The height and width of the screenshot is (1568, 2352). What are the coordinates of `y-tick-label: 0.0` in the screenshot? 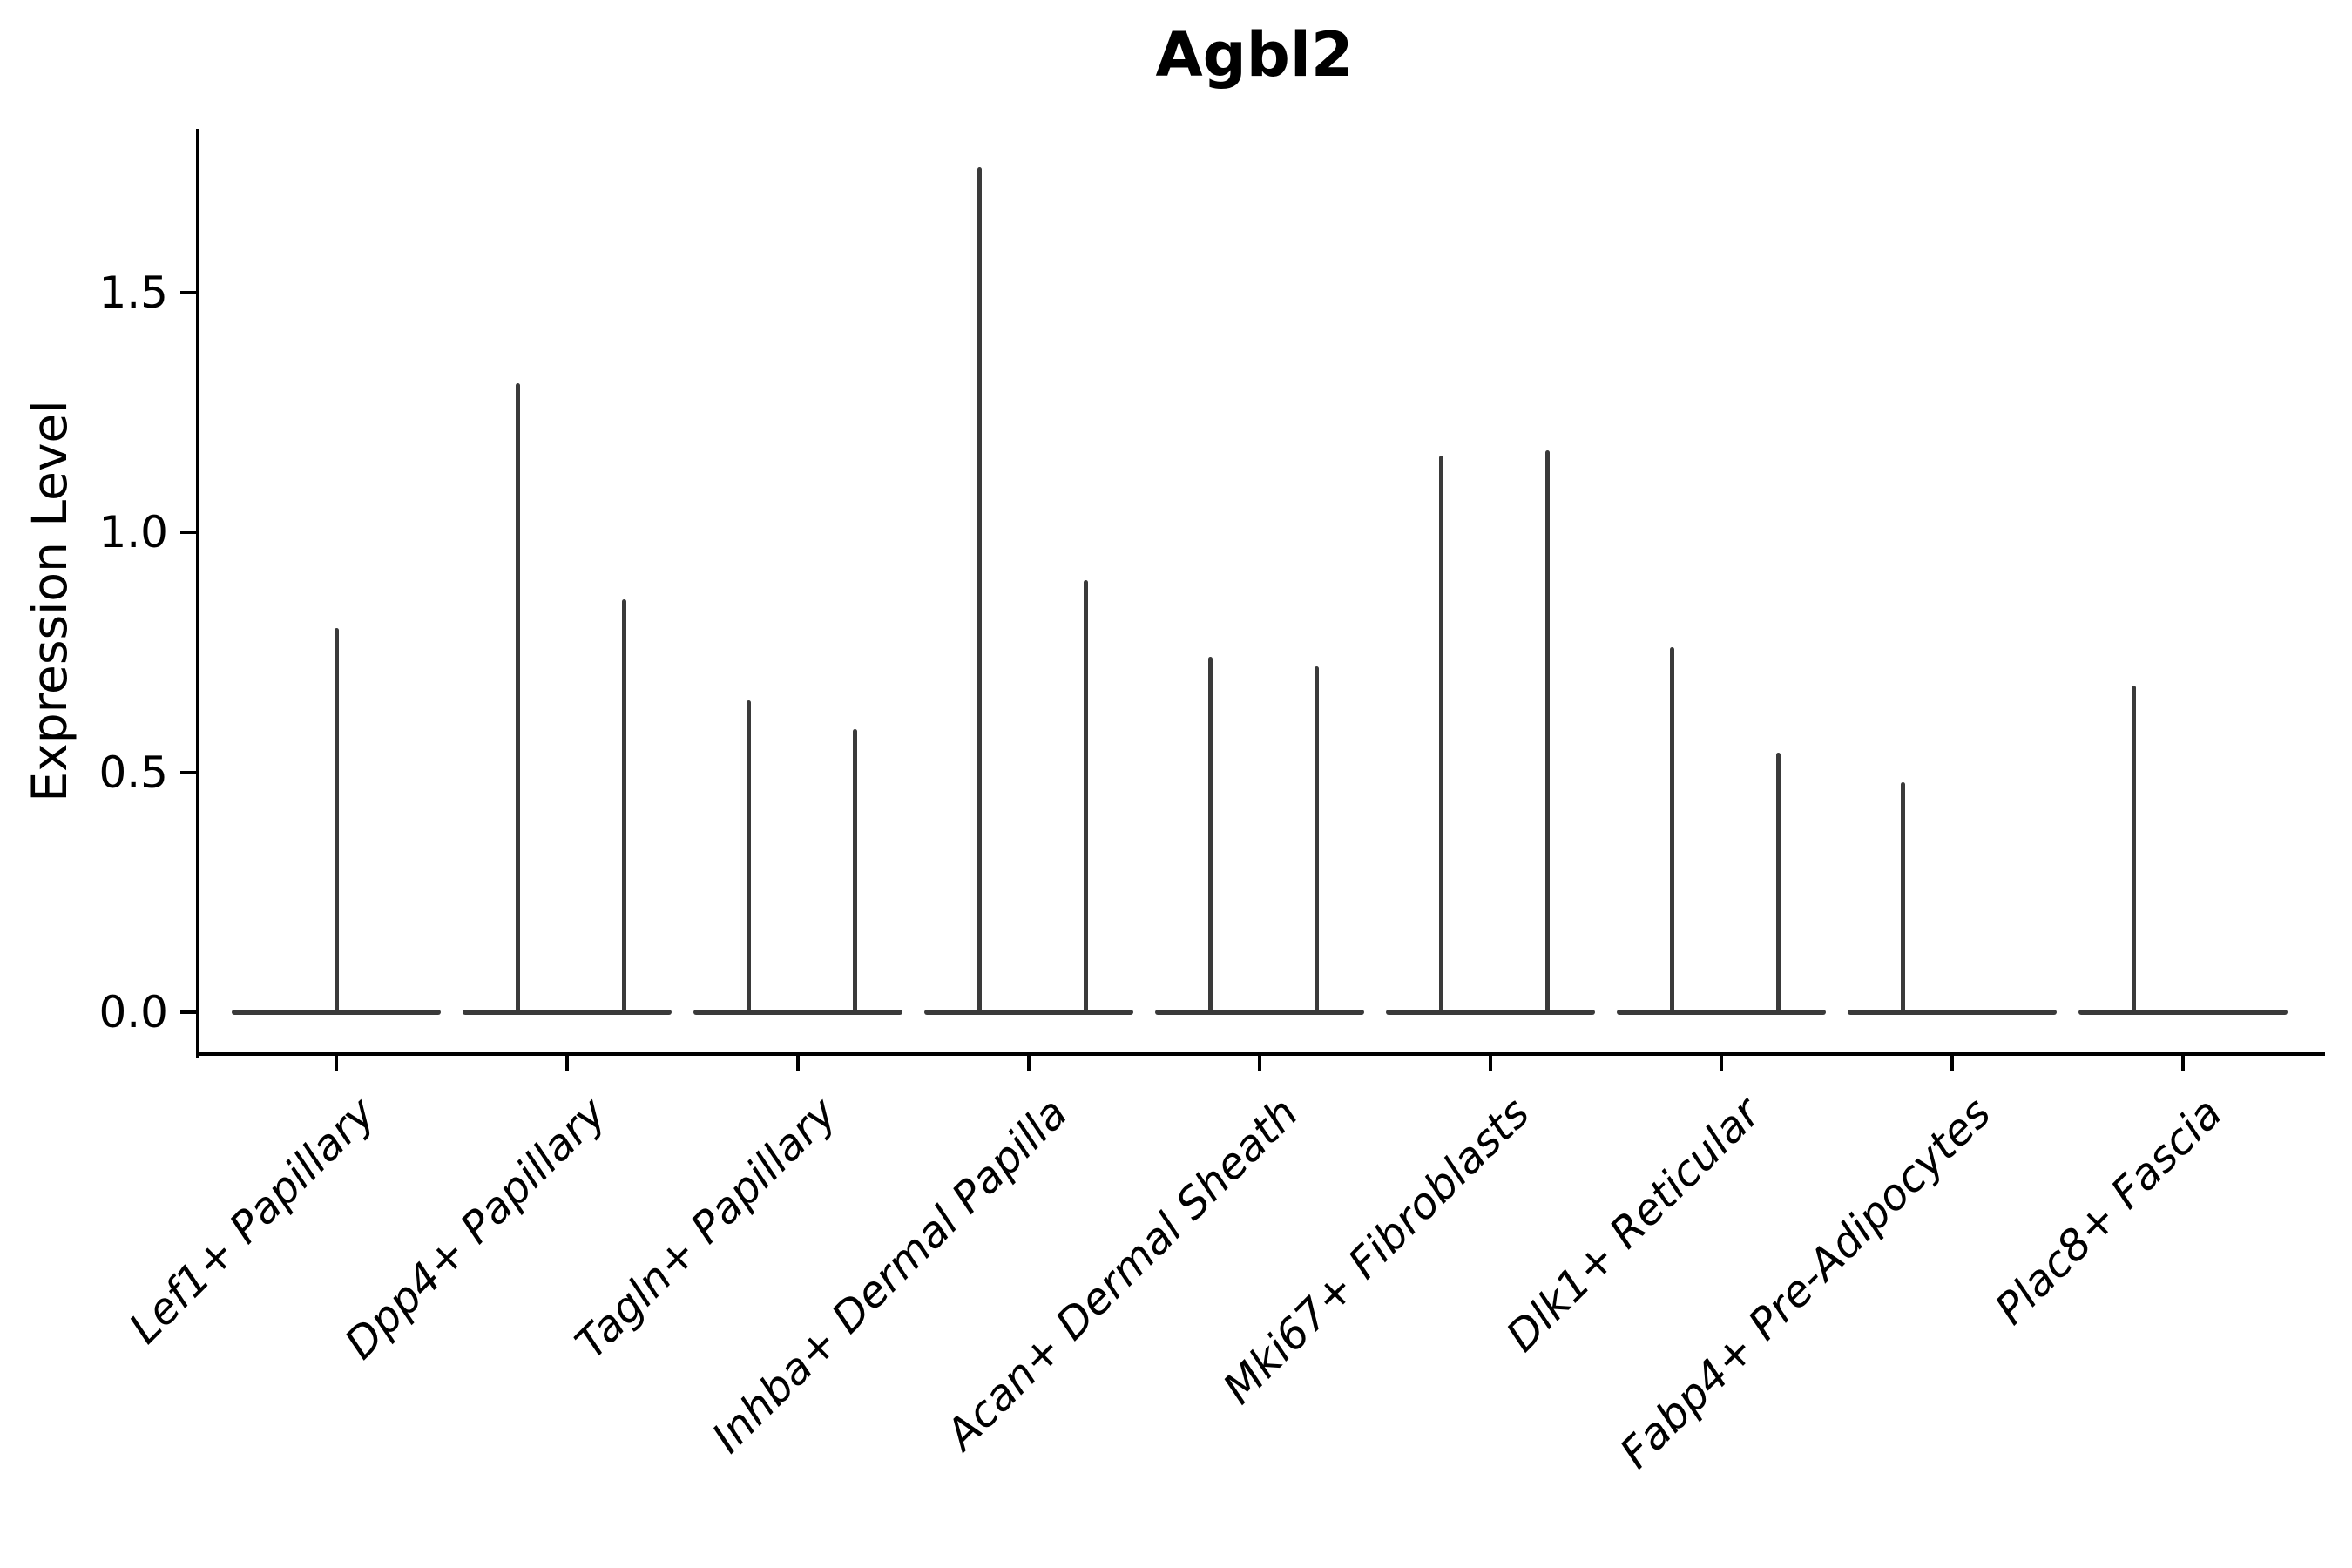 It's located at (133, 1012).